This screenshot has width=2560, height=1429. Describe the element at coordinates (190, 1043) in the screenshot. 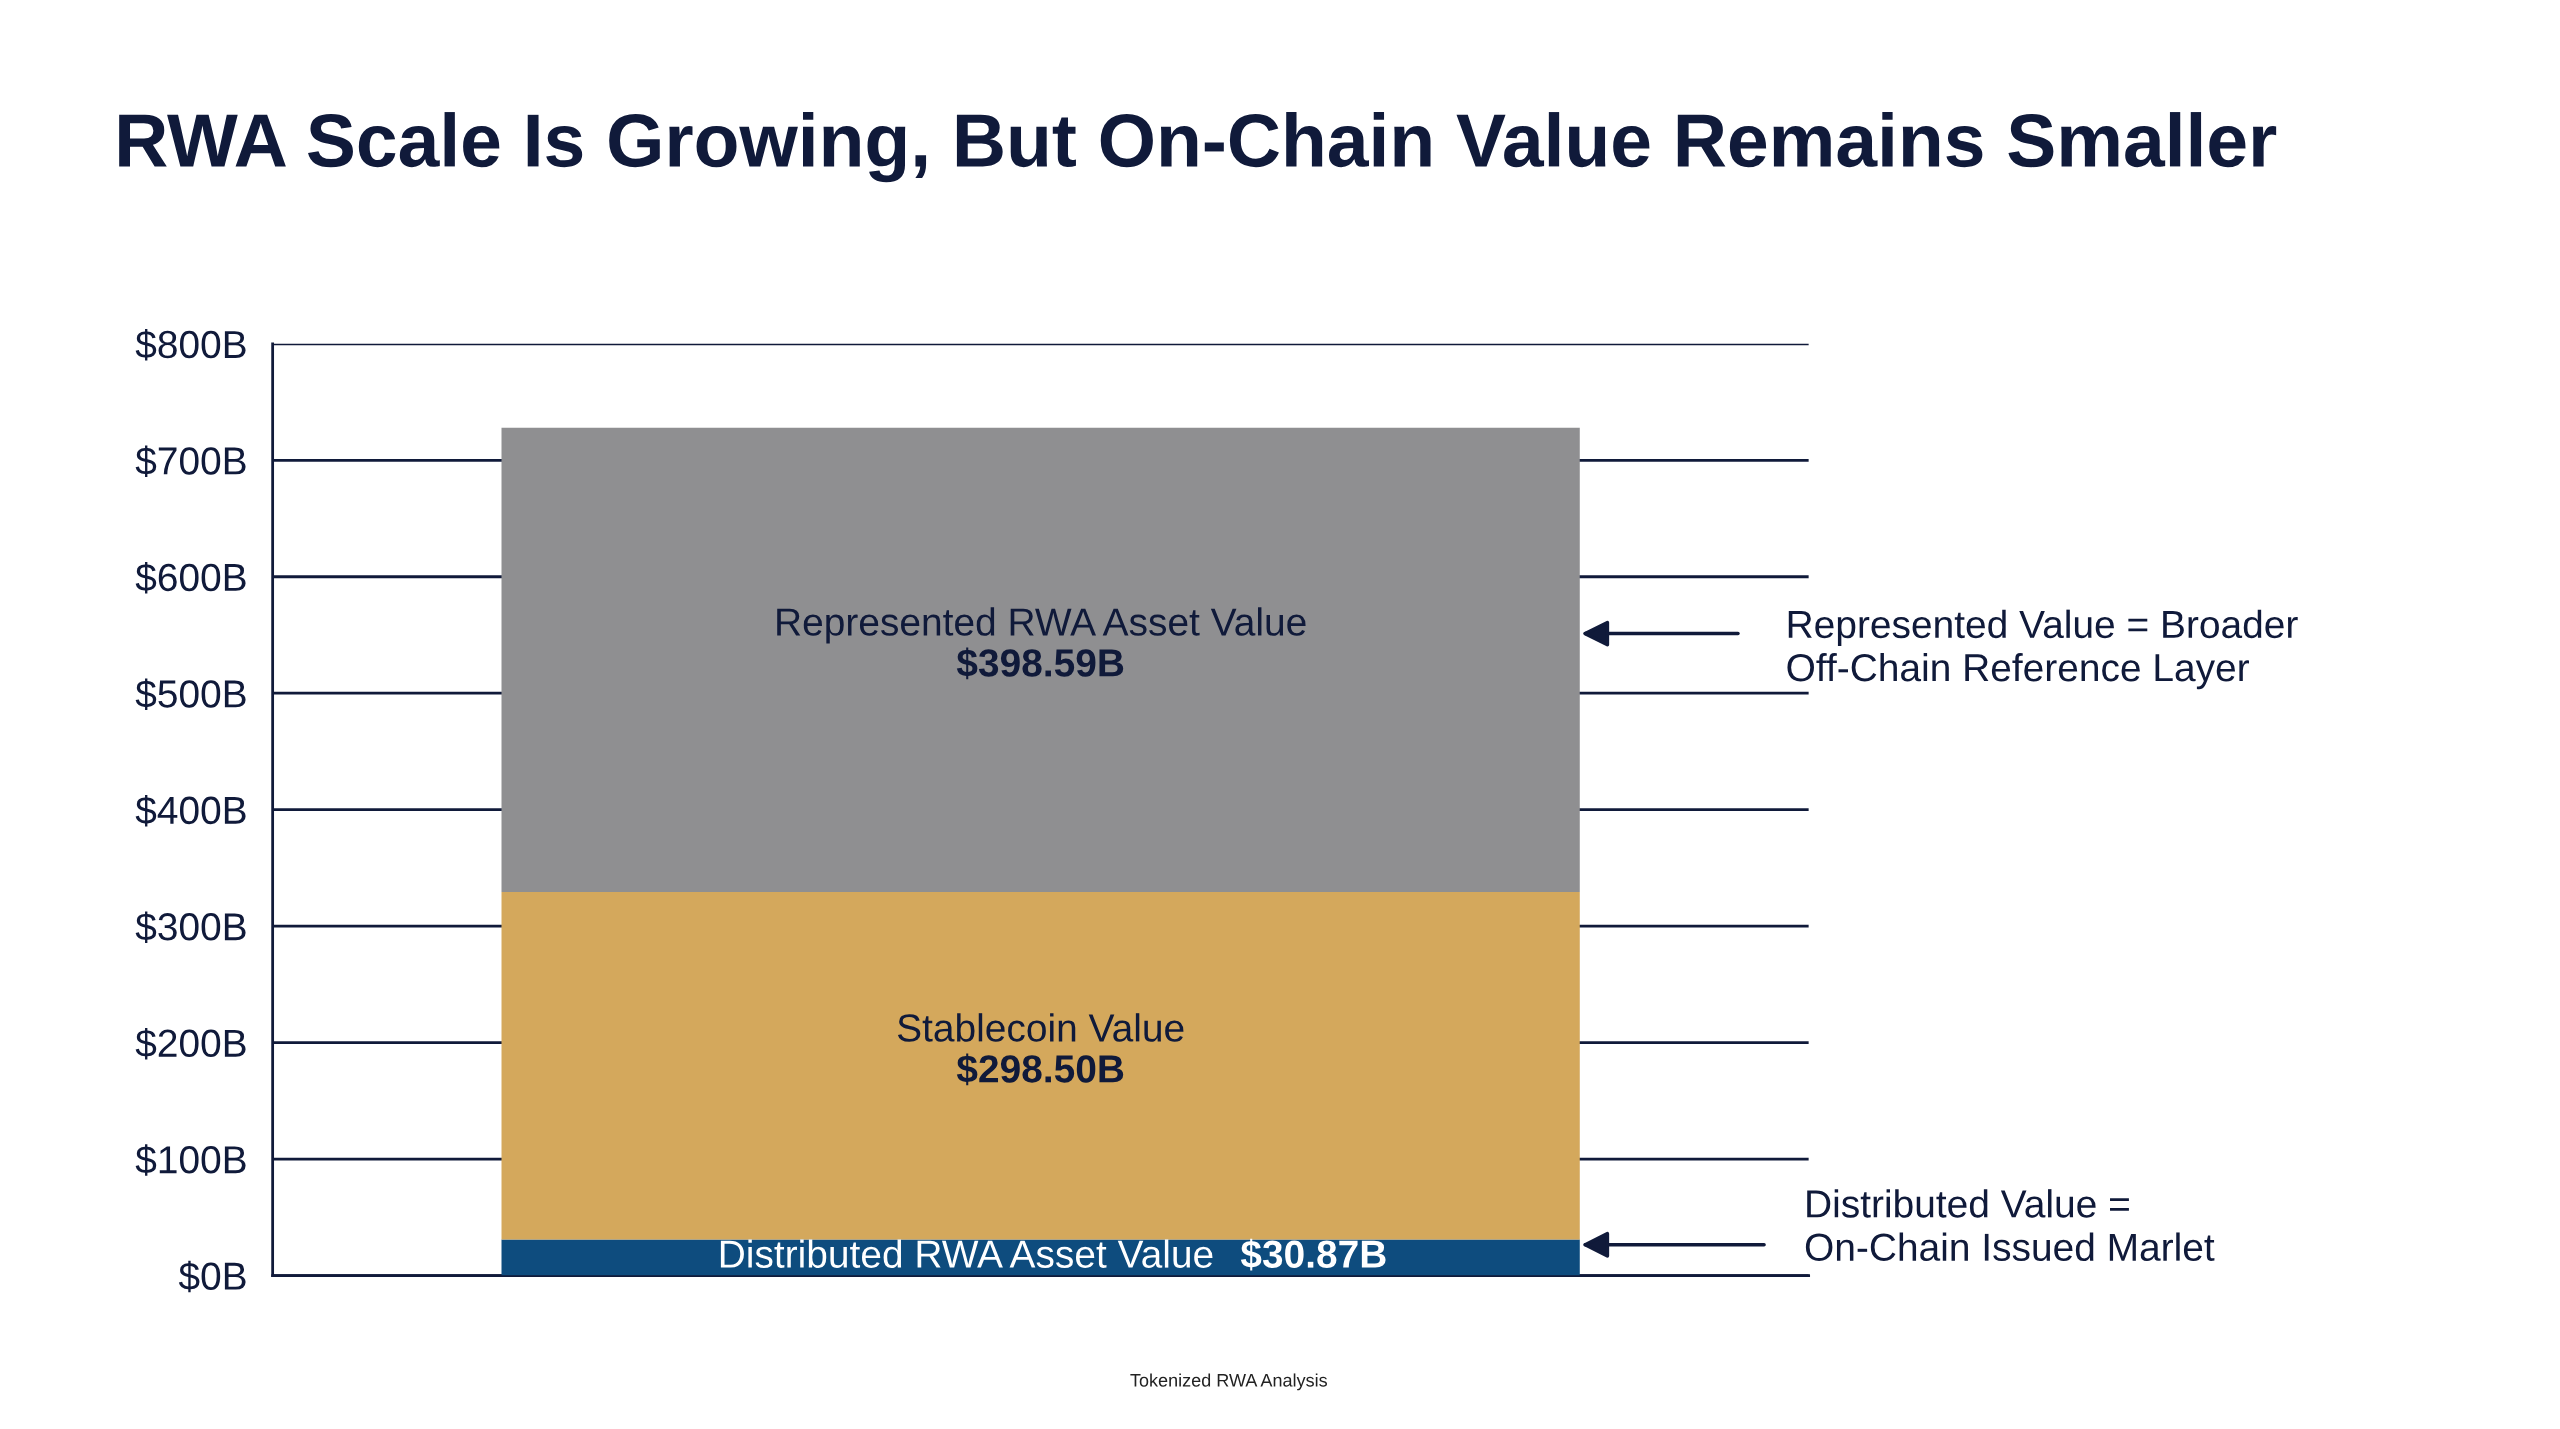

I see `y-tick-label: $200B` at that location.